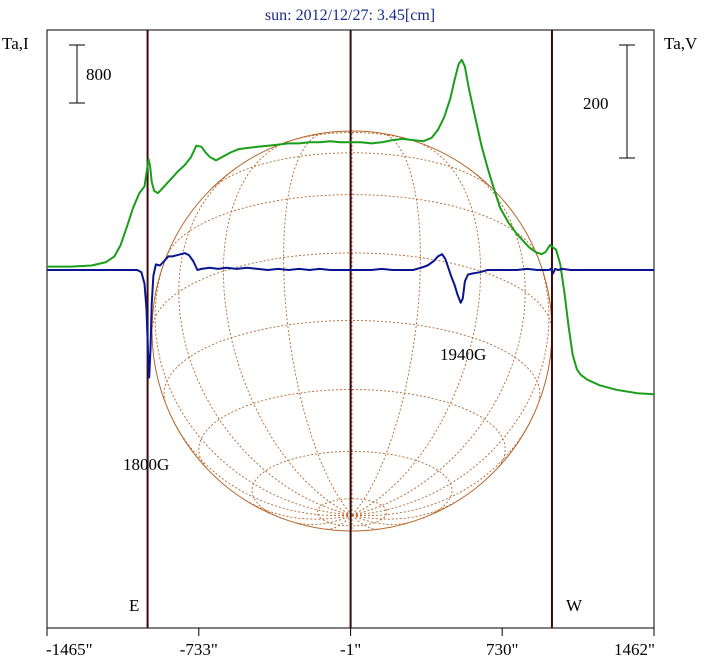 This screenshot has width=706, height=660. What do you see at coordinates (463, 354) in the screenshot?
I see `annotation-1940g: 1940G` at bounding box center [463, 354].